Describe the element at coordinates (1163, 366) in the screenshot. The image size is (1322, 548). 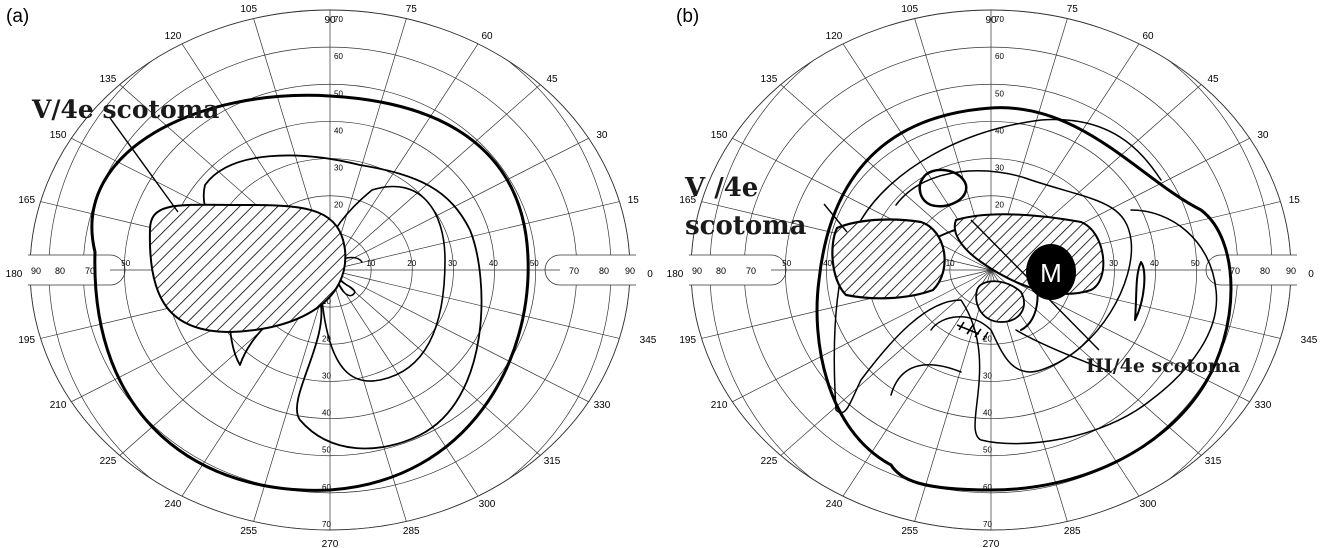
I see `annotation-iii4e-scotoma: III/4e scotoma` at that location.